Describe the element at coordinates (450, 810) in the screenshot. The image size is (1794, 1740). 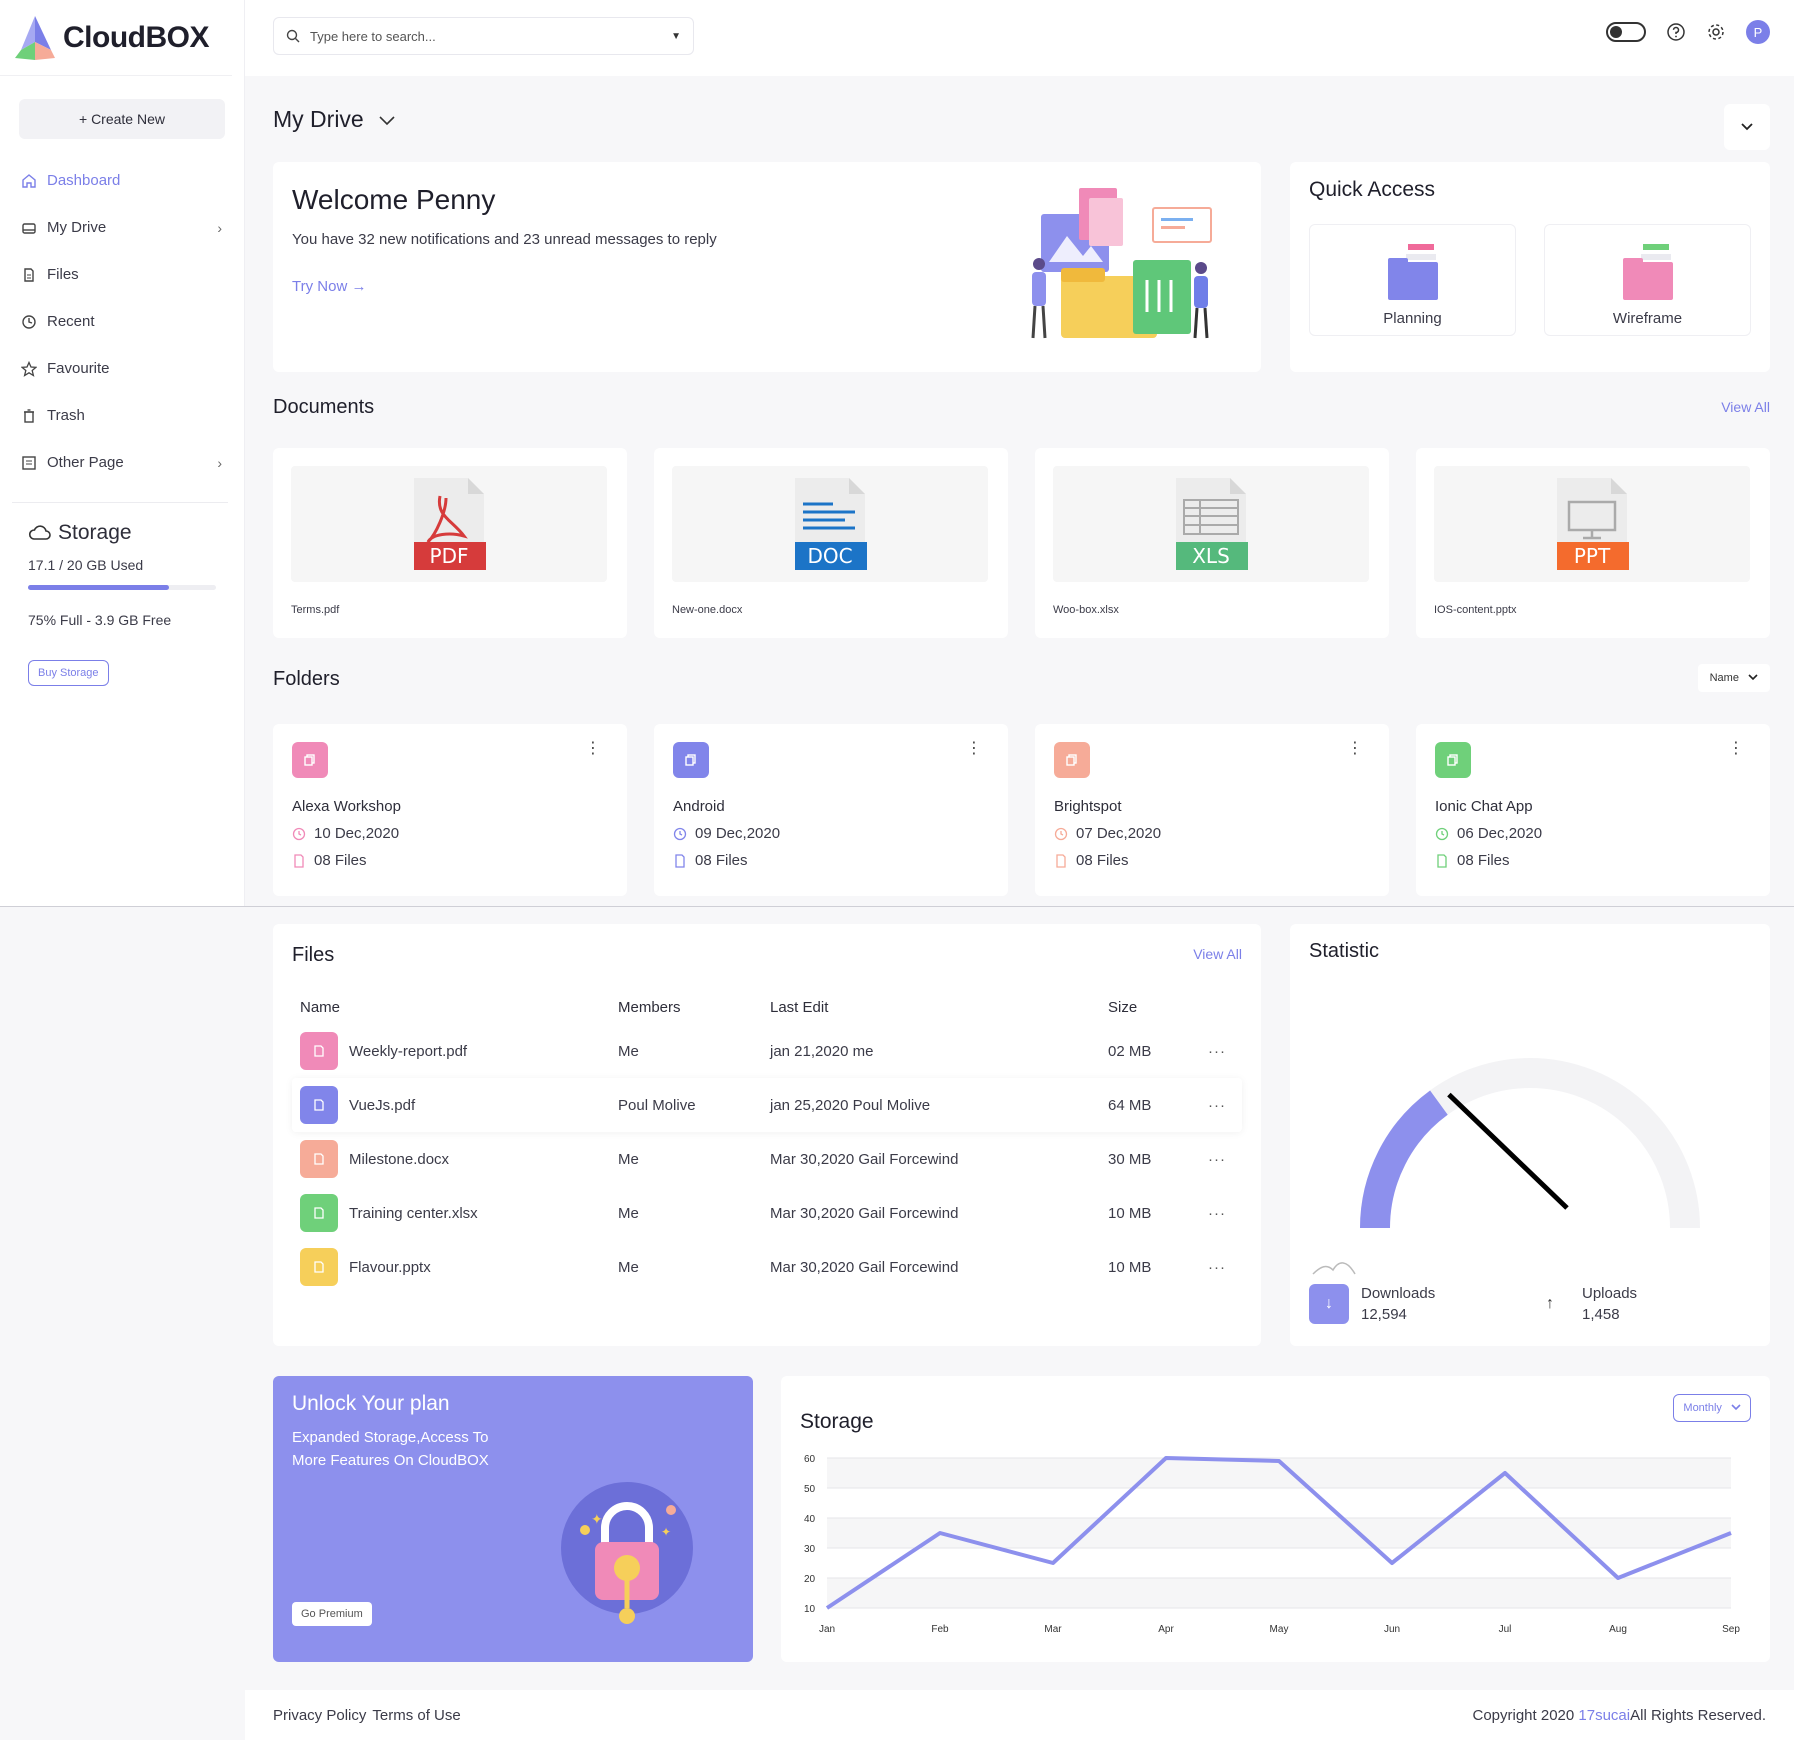
I see `folder-card-alexa-workshop: ⋮ Alexa Workshop 10 Dec,2020 08 Files` at that location.